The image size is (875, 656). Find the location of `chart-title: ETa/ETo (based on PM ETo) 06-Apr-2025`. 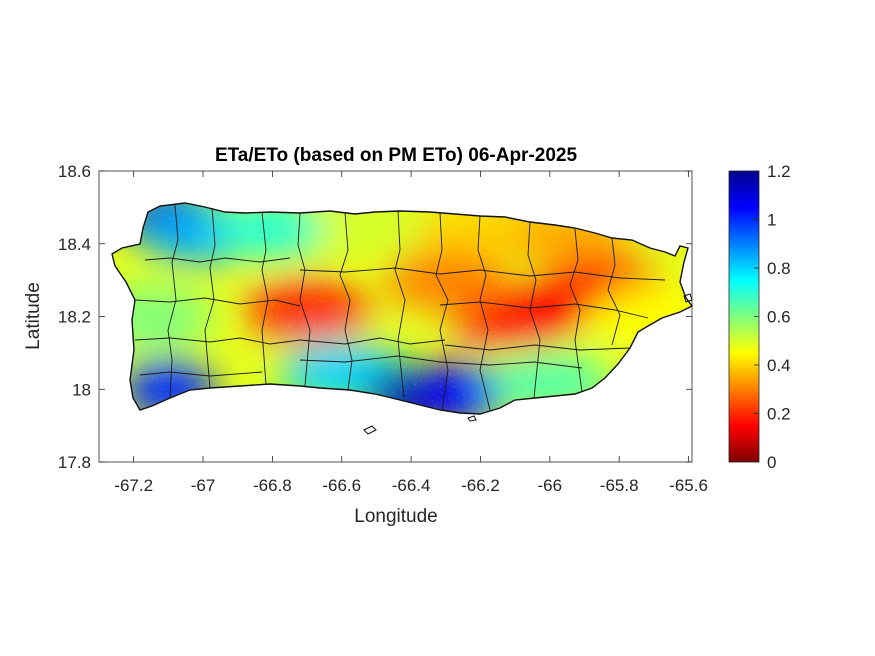

chart-title: ETa/ETo (based on PM ETo) 06-Apr-2025 is located at coordinates (396, 155).